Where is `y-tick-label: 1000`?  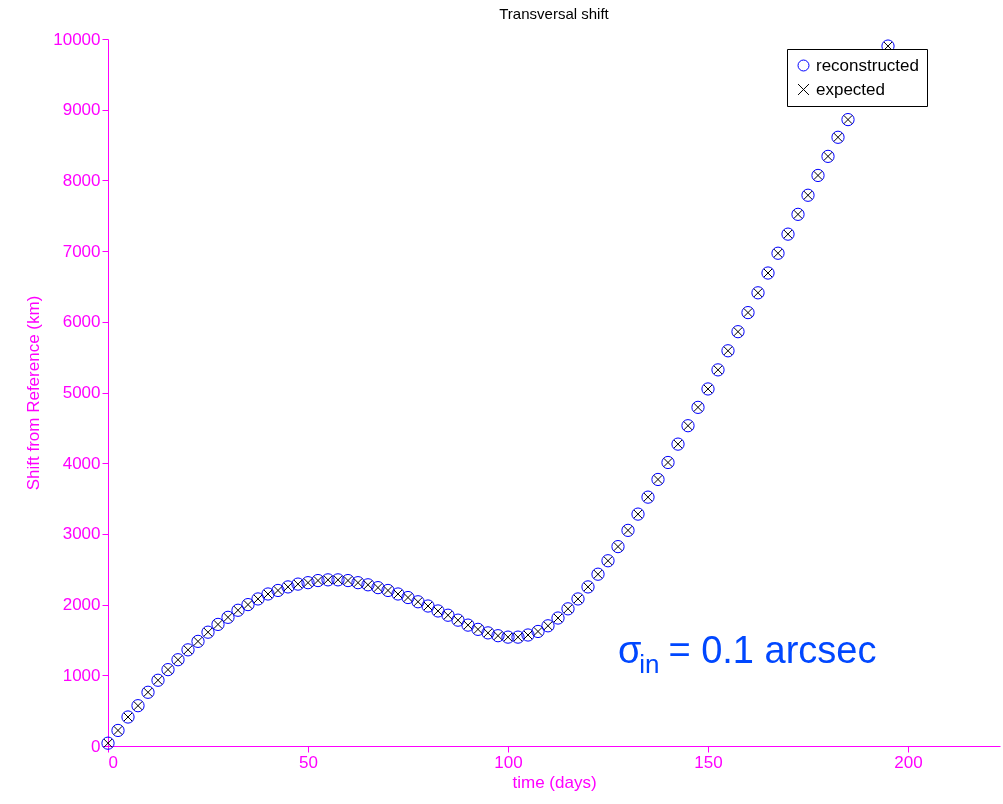 y-tick-label: 1000 is located at coordinates (81, 675).